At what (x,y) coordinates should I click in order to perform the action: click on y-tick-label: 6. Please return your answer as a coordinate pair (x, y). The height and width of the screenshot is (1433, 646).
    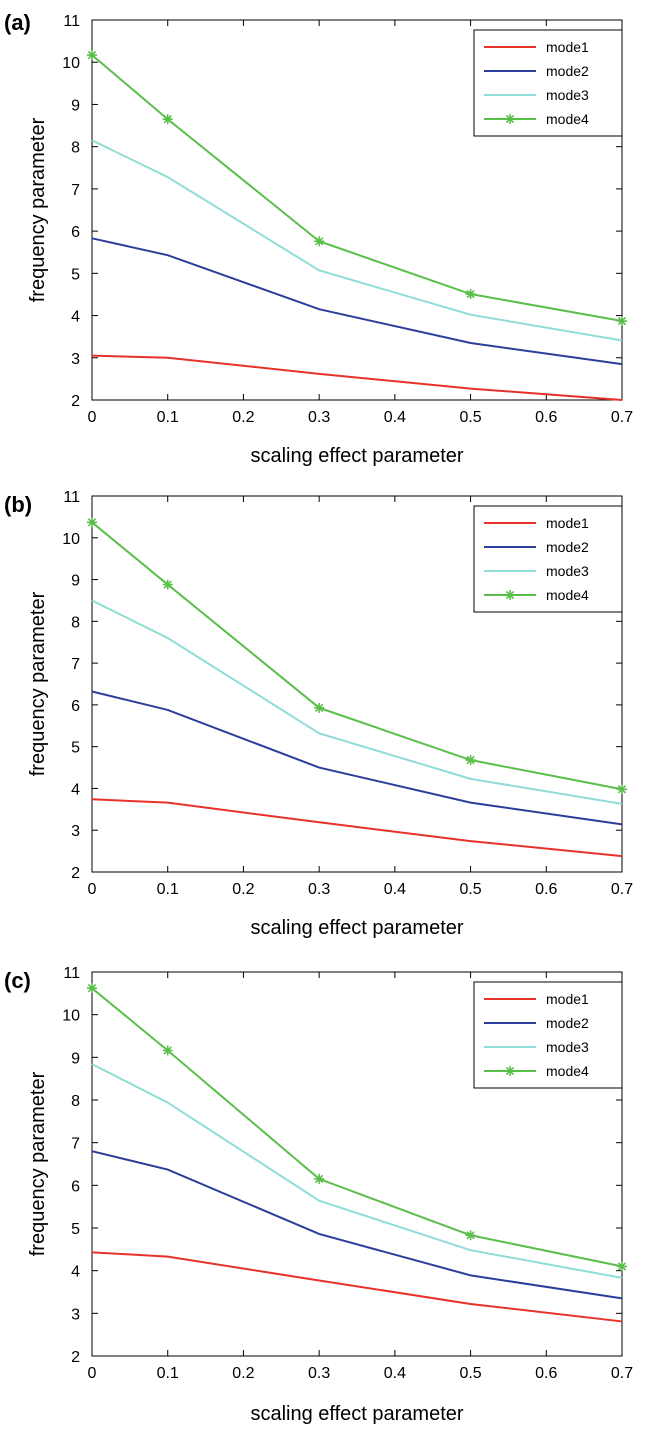
    Looking at the image, I should click on (75, 1186).